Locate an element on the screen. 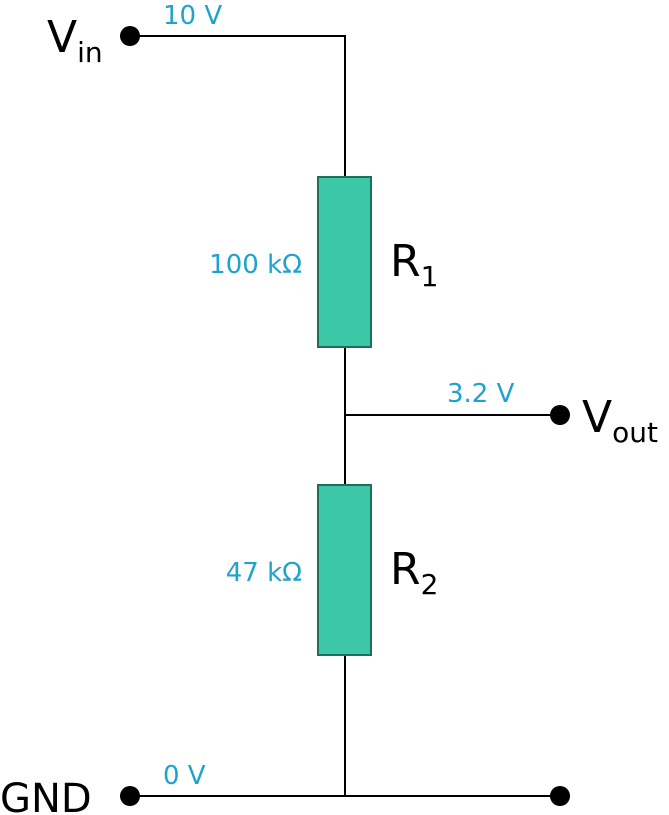 The height and width of the screenshot is (815, 669). r1-label-sub: 1 is located at coordinates (430, 276).